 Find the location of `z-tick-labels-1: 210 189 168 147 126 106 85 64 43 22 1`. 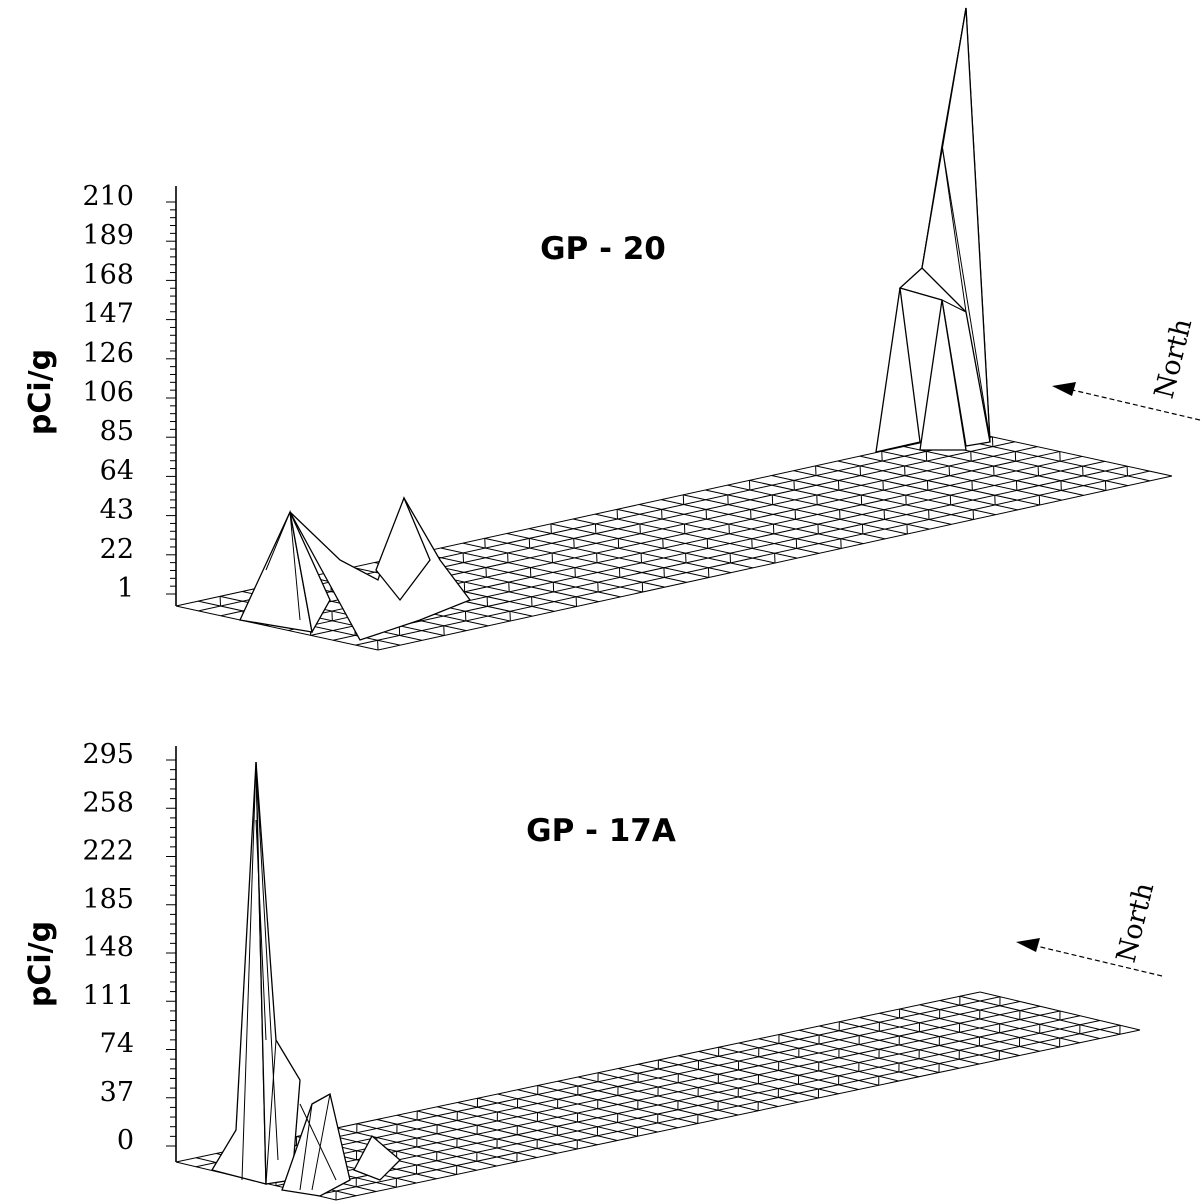

z-tick-labels-1: 210 189 168 147 126 106 85 64 43 22 1 is located at coordinates (108, 392).